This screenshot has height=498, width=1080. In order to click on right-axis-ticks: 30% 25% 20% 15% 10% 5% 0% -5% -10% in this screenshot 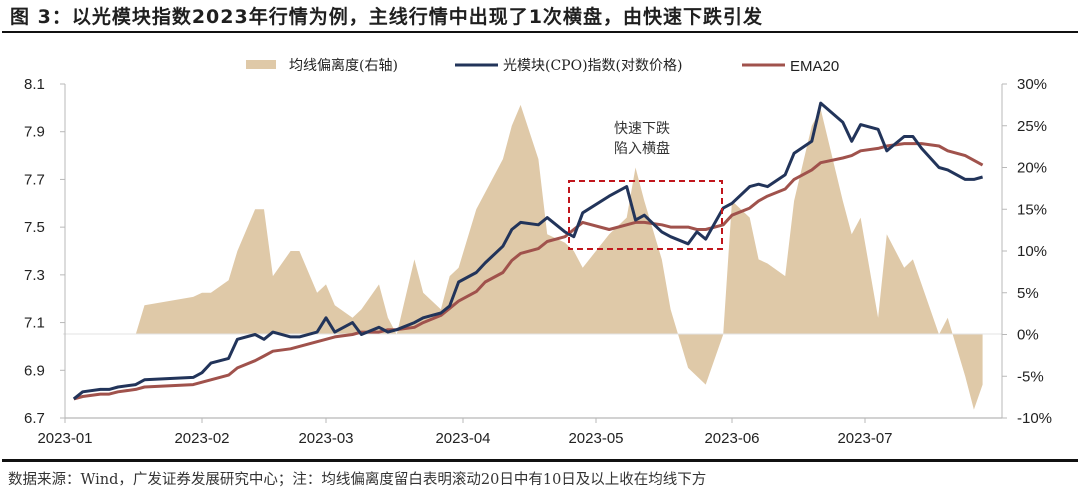, I will do `click(1027, 251)`.